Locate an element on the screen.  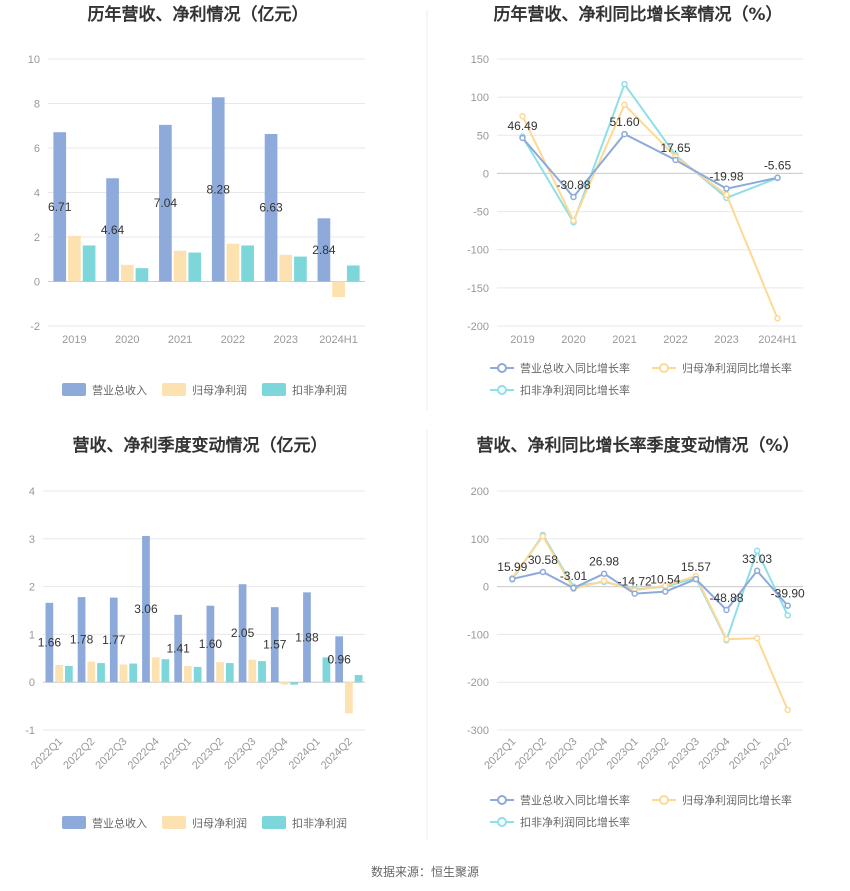
x-tick-label: 2023Q3 is located at coordinates (684, 754).